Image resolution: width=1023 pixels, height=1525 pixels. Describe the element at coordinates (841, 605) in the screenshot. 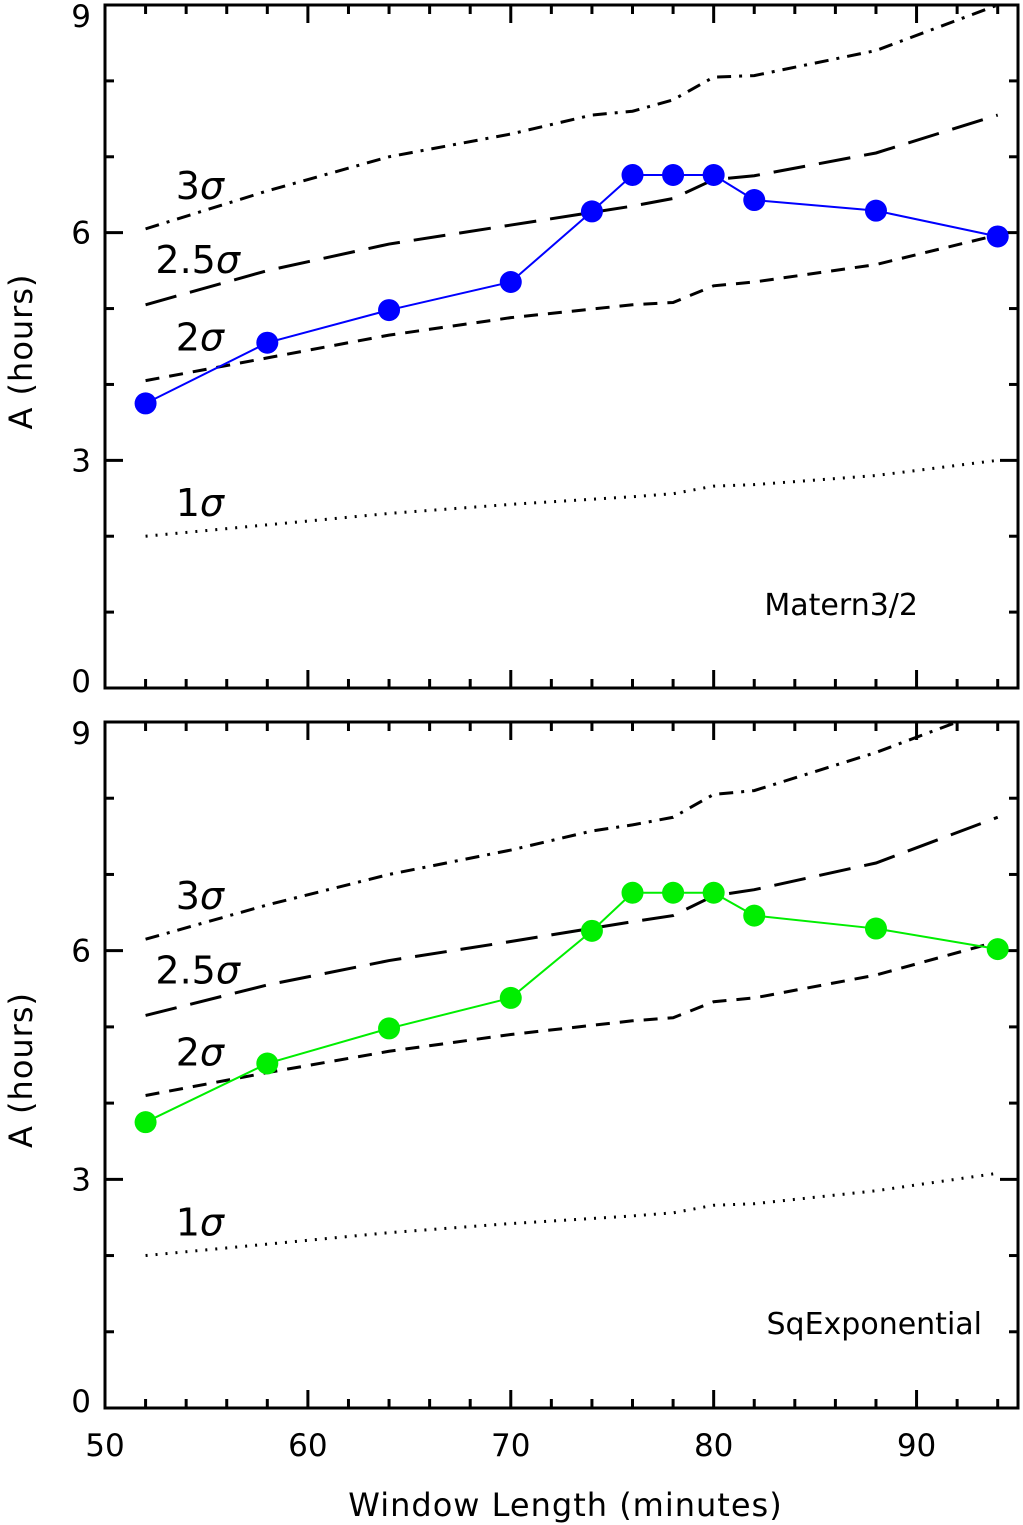

I see `panel-kernel-label: Matern3/2` at that location.